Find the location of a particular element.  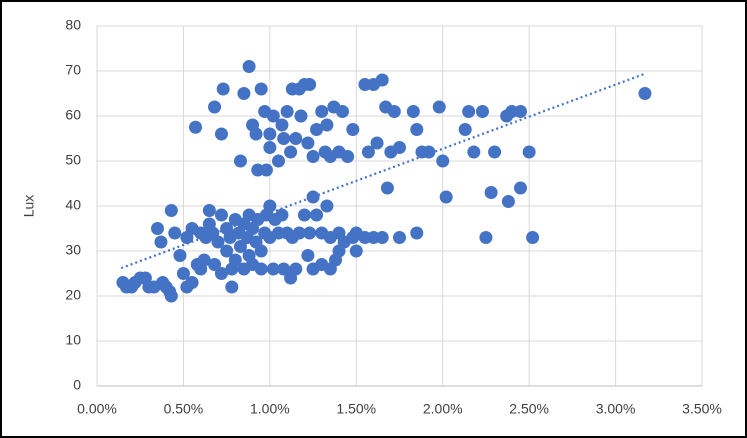

x-tick-label: 0.00% is located at coordinates (97, 409).